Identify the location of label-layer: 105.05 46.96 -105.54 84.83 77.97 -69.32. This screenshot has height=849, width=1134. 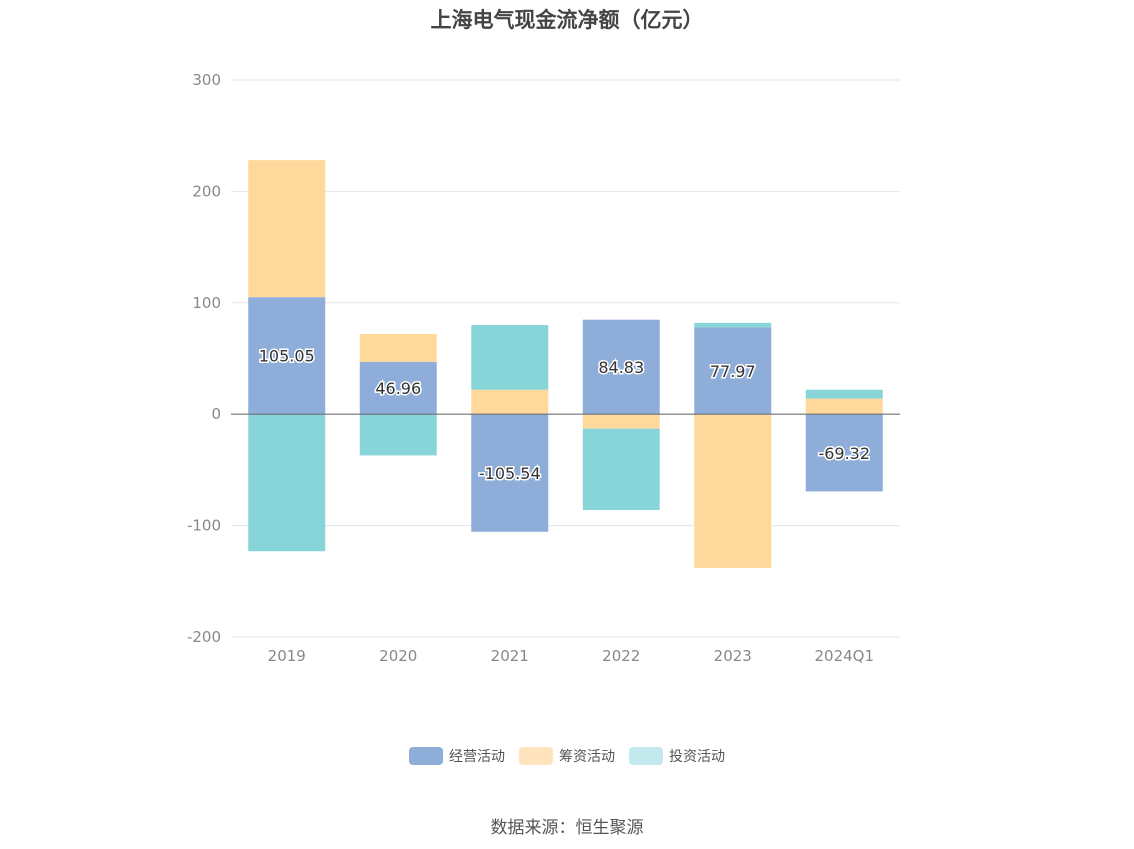
(564, 414).